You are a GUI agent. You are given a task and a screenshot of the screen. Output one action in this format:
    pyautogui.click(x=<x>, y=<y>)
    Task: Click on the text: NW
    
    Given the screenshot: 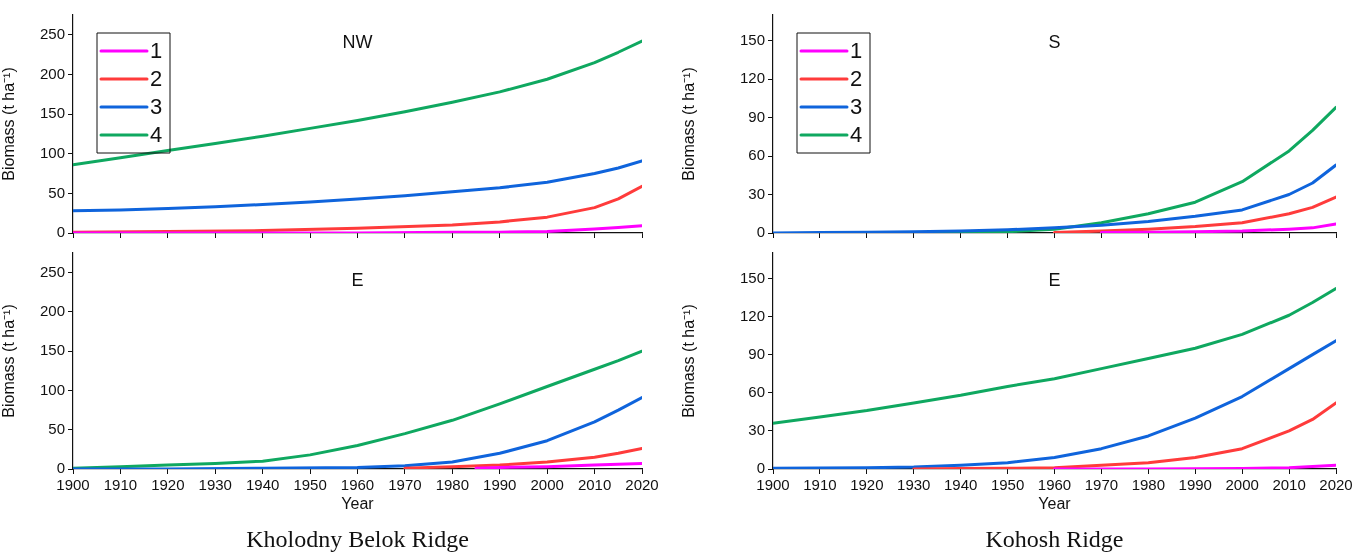 What is the action you would take?
    pyautogui.click(x=357, y=41)
    